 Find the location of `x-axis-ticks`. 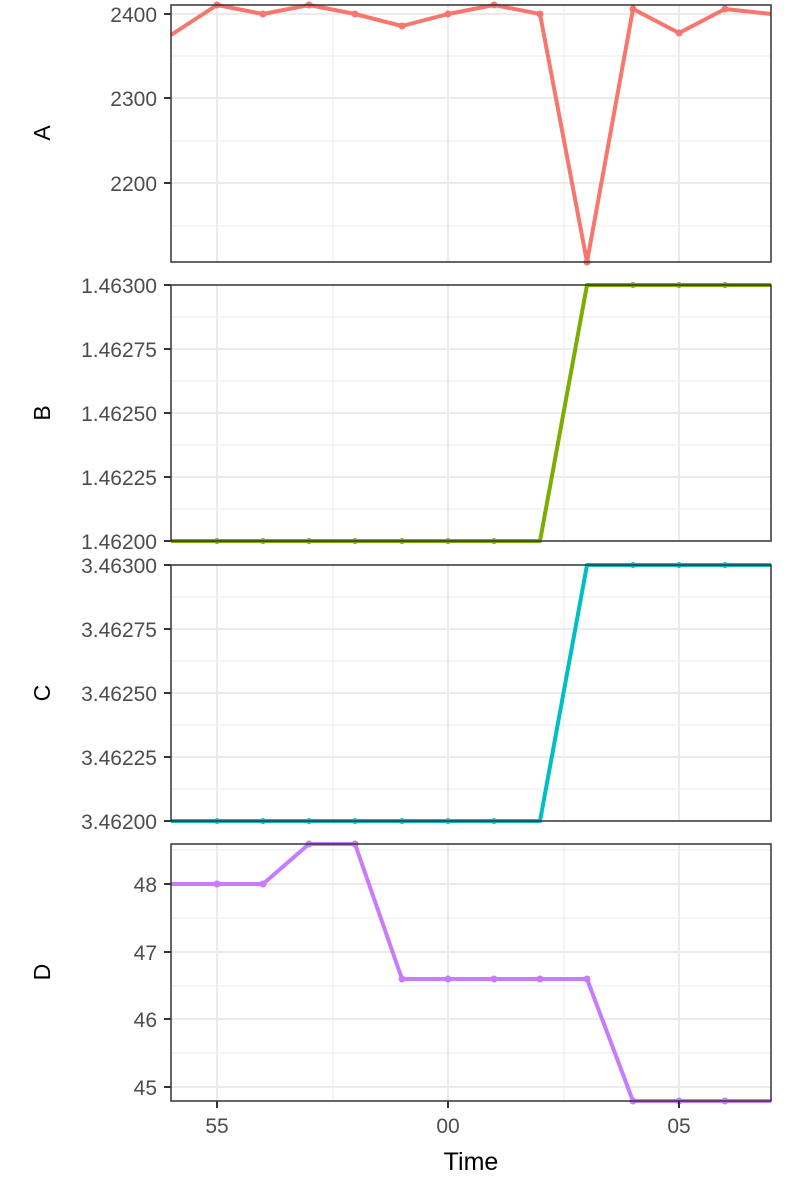

x-axis-ticks is located at coordinates (448, 1104).